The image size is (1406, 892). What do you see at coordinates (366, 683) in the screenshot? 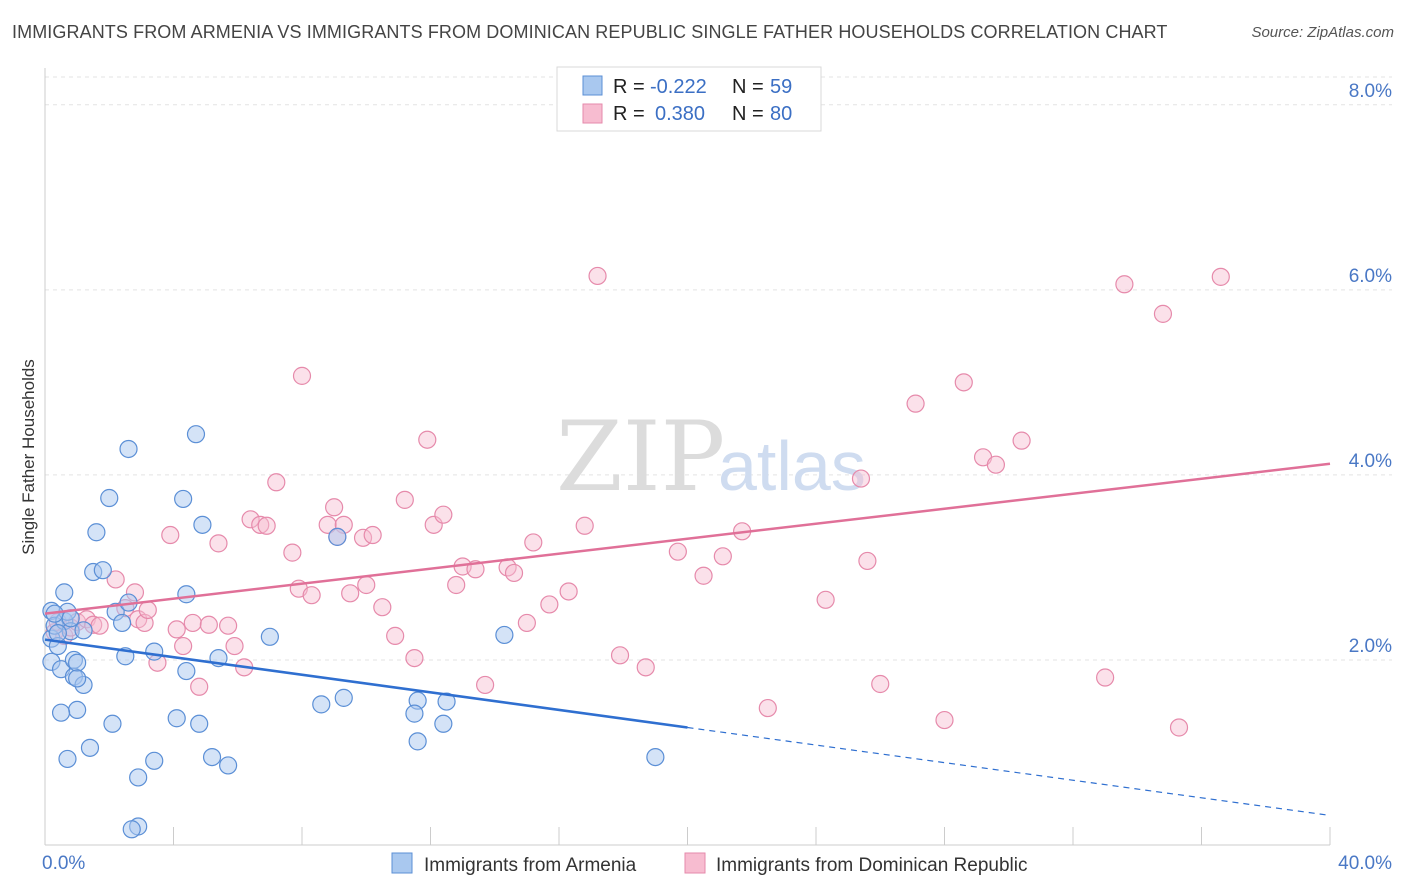
I see `armenia-trend-line` at bounding box center [366, 683].